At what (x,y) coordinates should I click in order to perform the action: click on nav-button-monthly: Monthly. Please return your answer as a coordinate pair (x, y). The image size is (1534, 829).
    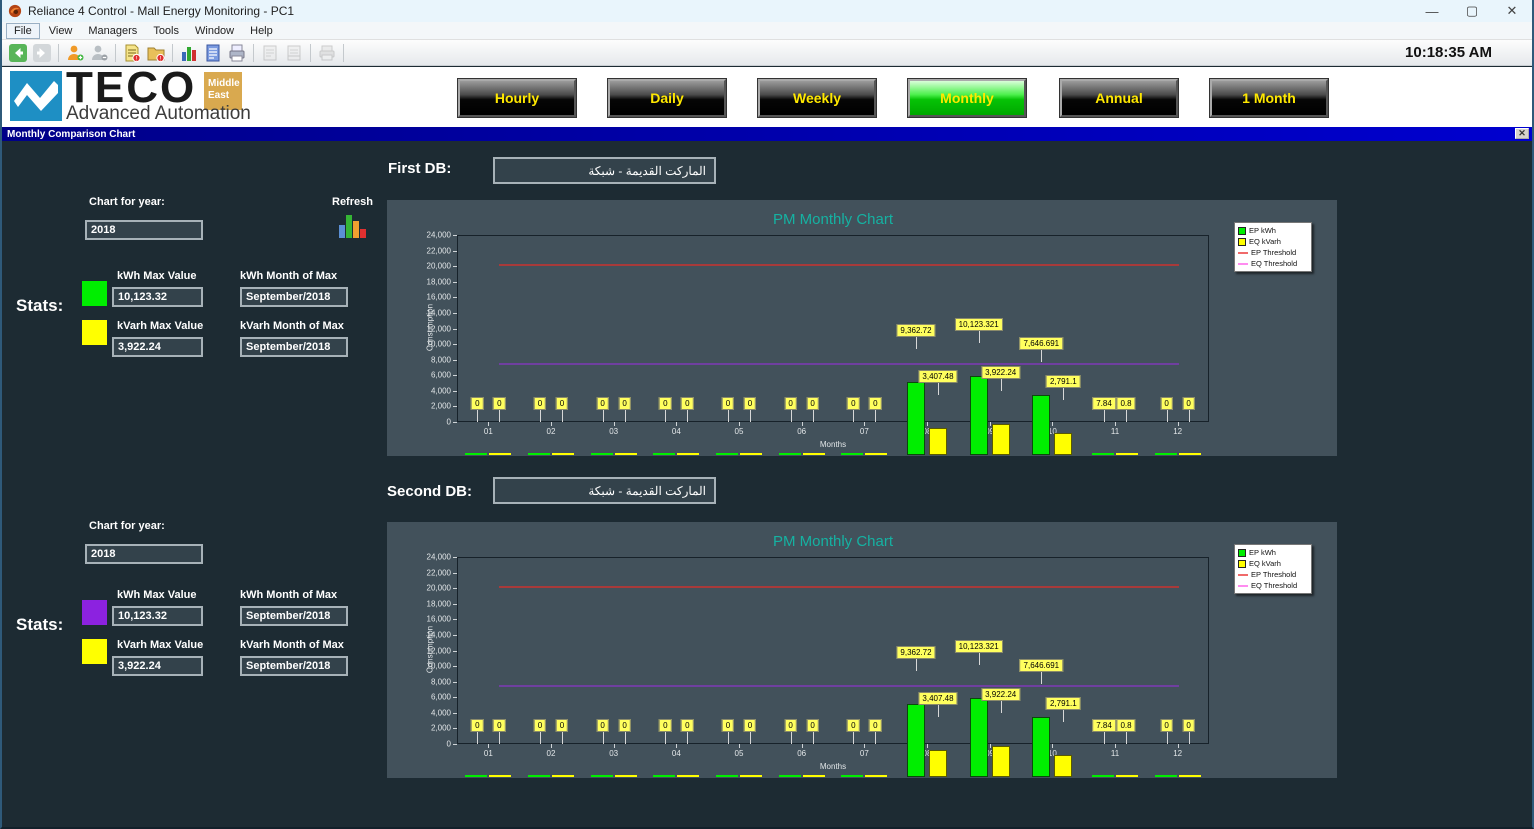
    Looking at the image, I should click on (967, 98).